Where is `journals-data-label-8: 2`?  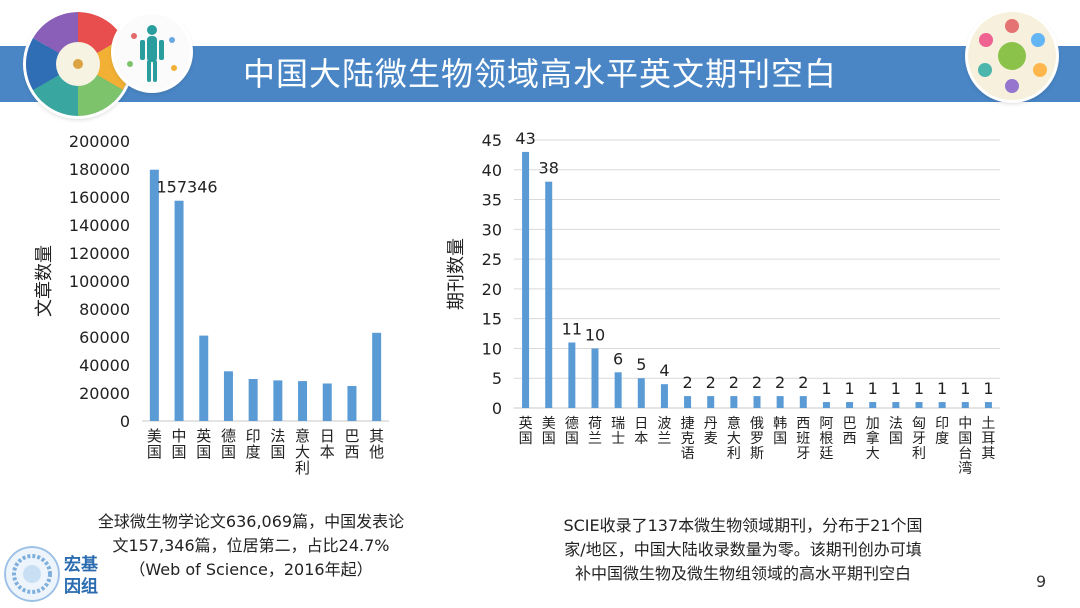
journals-data-label-8: 2 is located at coordinates (711, 382).